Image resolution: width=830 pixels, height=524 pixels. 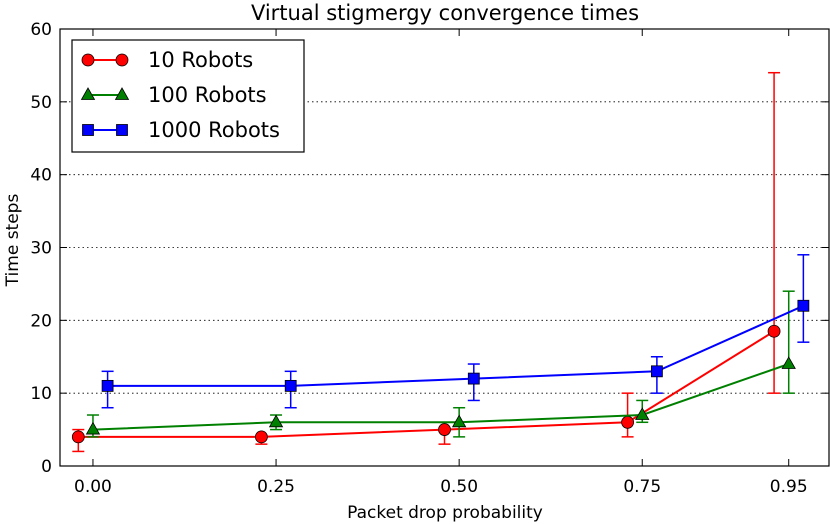 I want to click on x-tick-label: 0.25, so click(x=276, y=487).